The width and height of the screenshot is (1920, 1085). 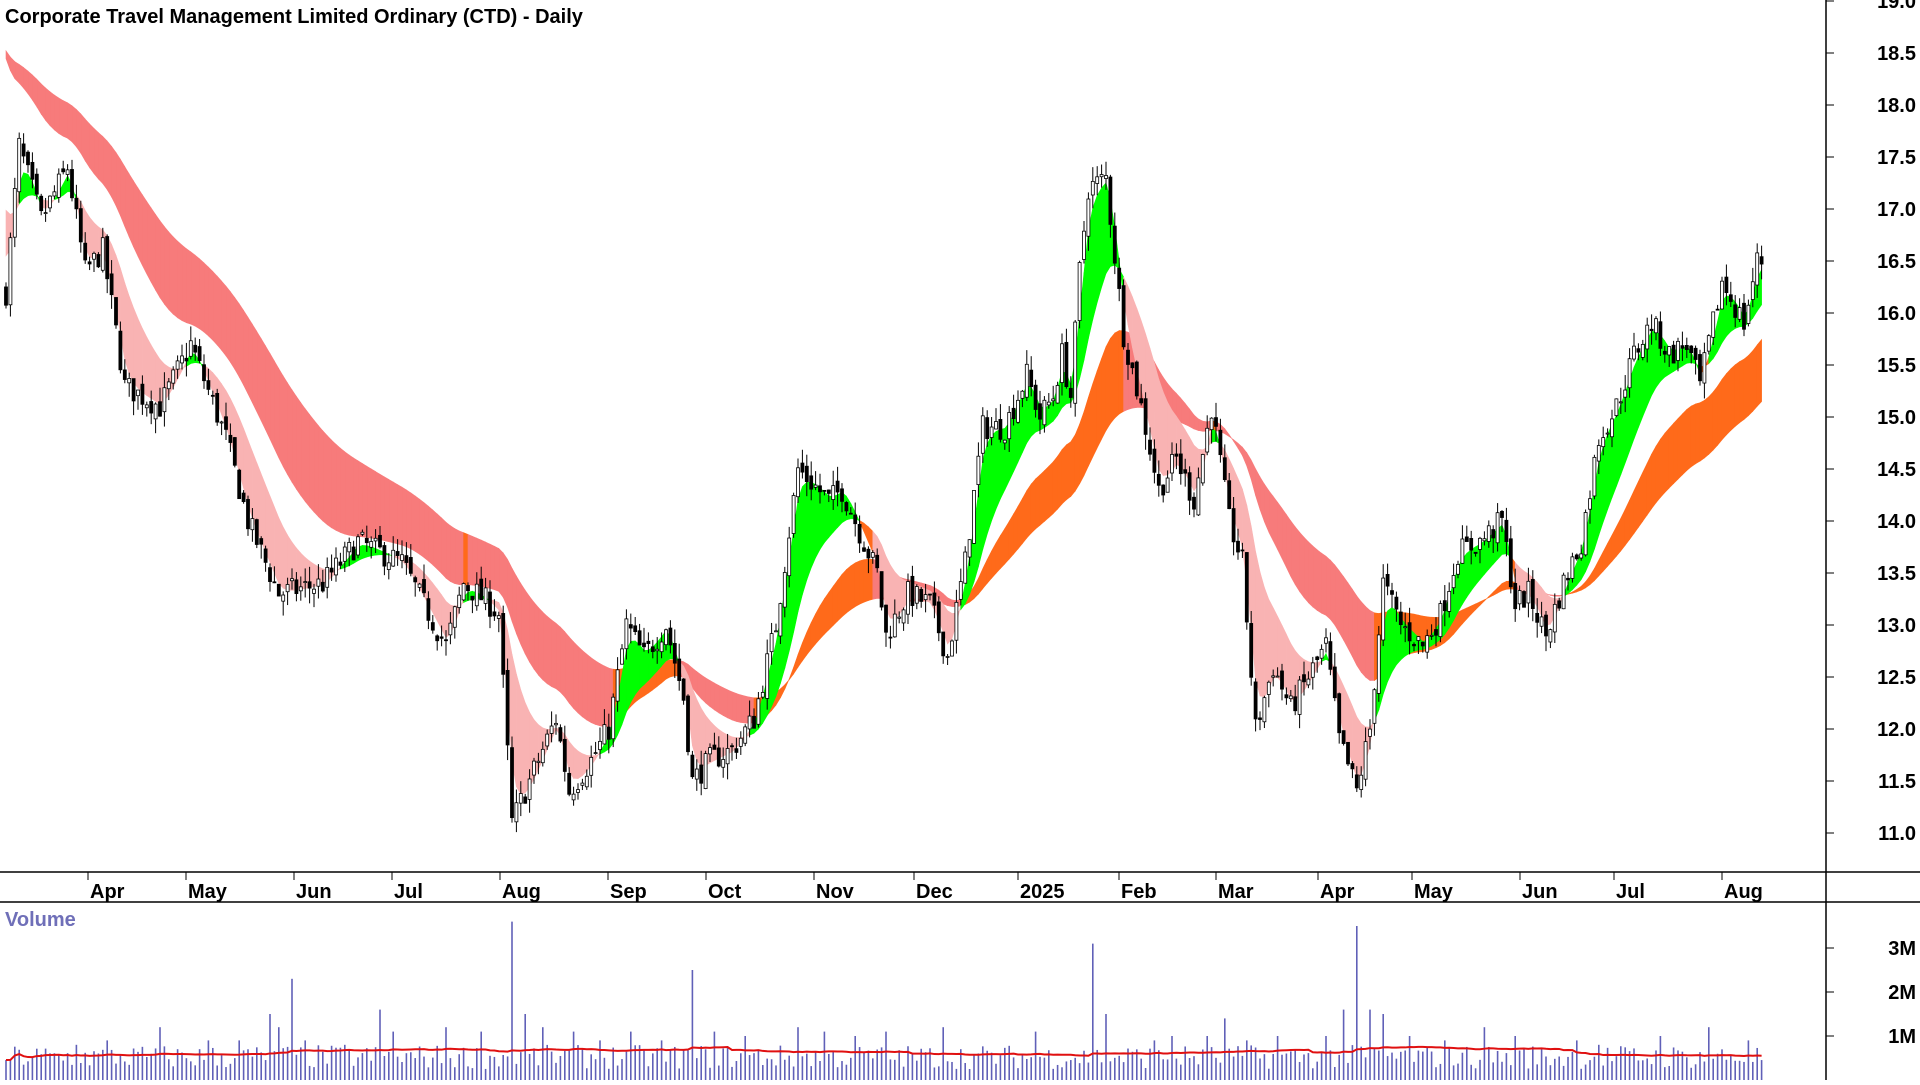 I want to click on x-tick-label: Feb, so click(x=1139, y=892).